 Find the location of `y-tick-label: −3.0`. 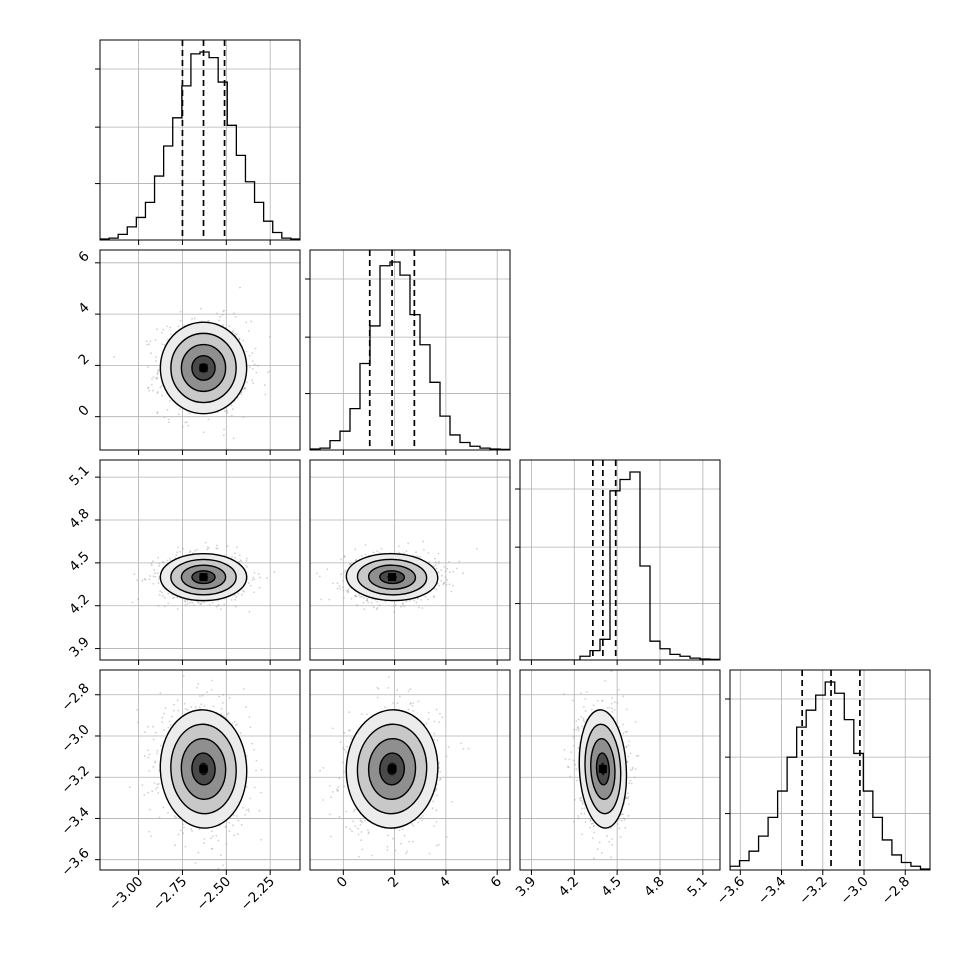

y-tick-label: −3.0 is located at coordinates (75, 739).